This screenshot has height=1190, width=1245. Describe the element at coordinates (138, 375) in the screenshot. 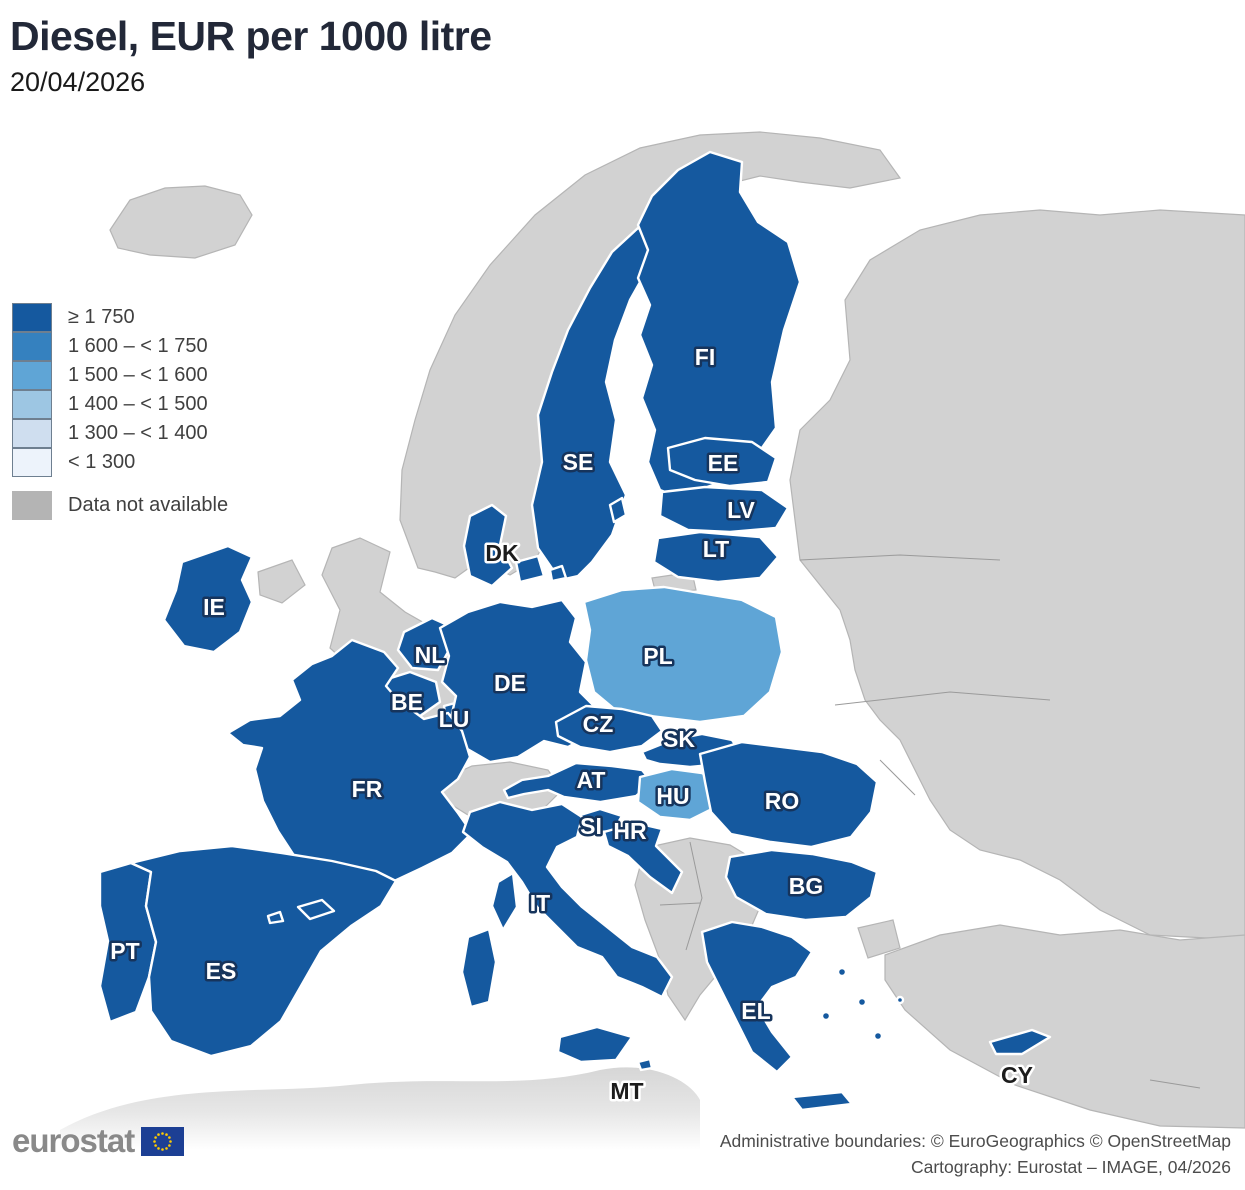

I see `legend-label: 1 500 – < 1 600` at that location.